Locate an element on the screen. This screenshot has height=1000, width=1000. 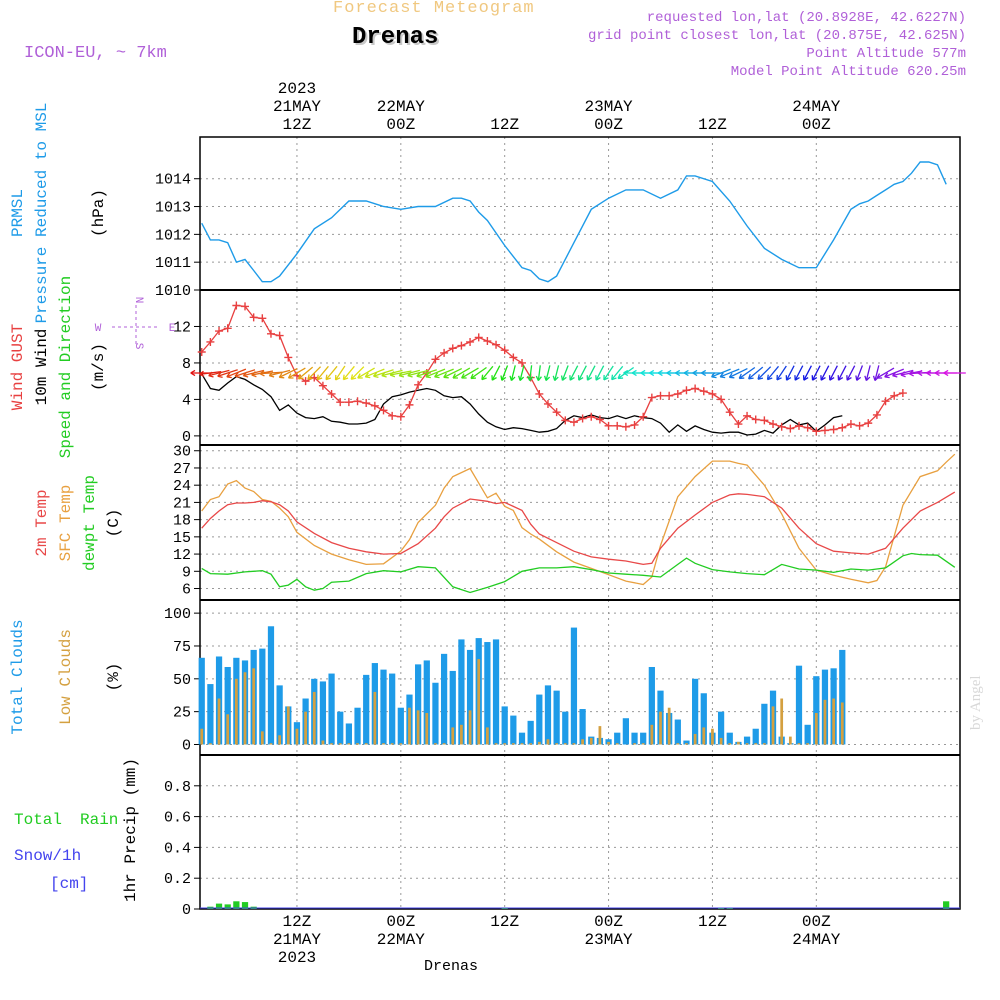
precip-label: 1hr Precip (mm) is located at coordinates (131, 830).